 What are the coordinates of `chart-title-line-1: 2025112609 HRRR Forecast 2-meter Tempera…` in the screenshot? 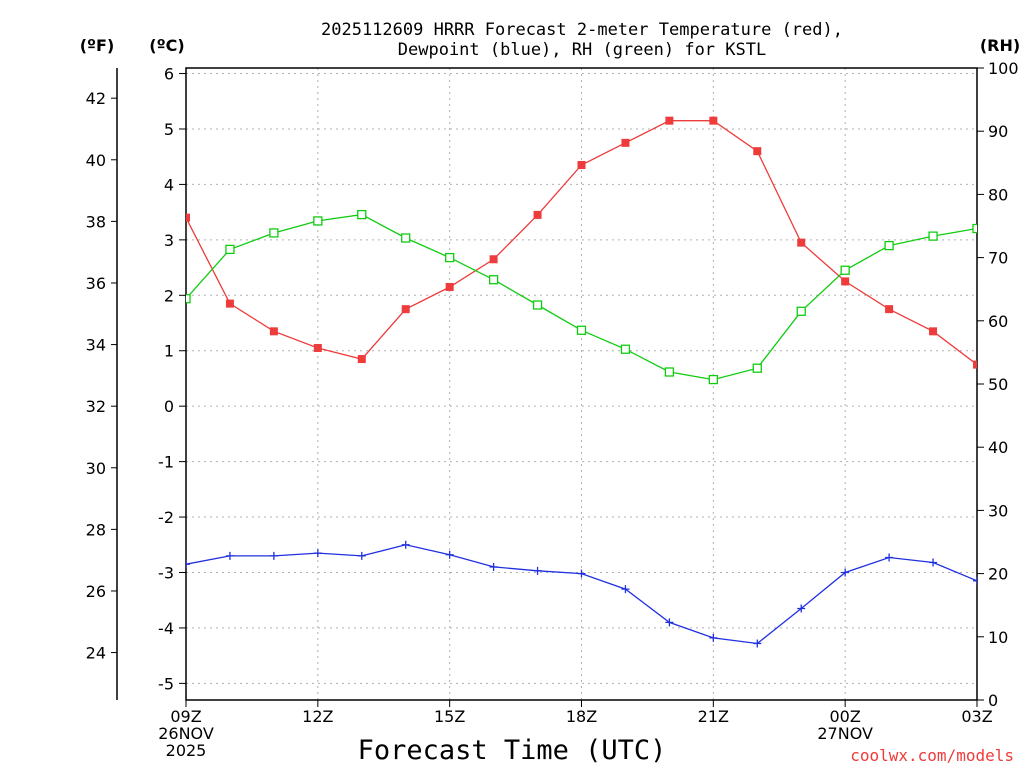 It's located at (582, 30).